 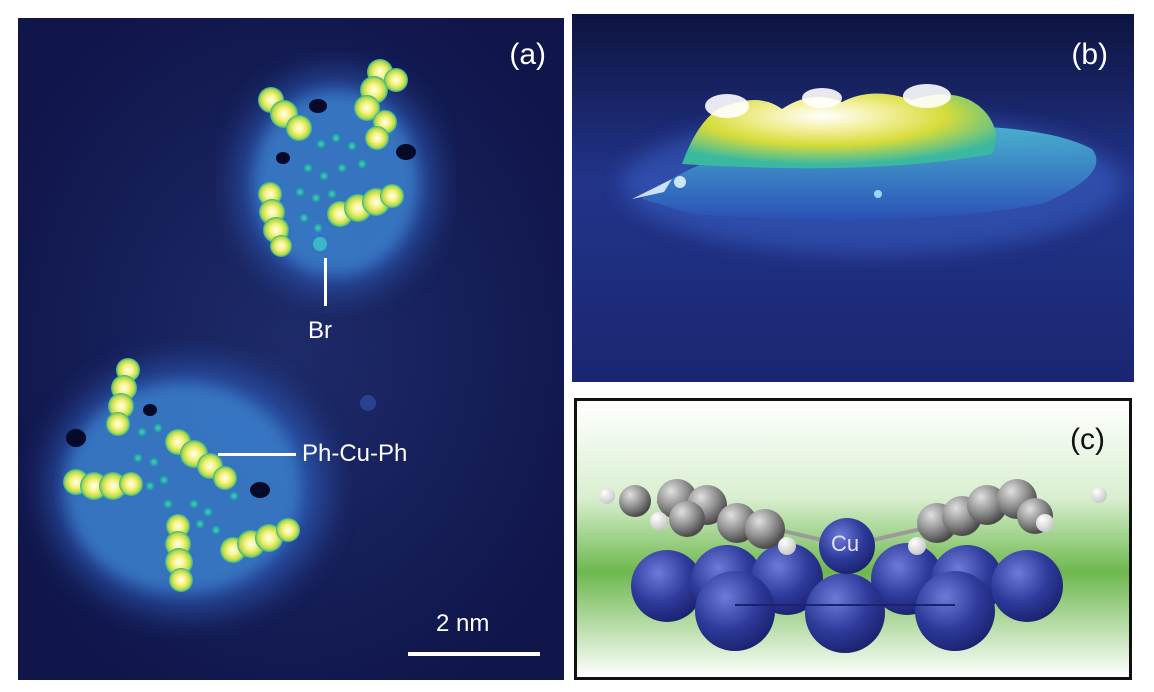 I want to click on cu-adatom, so click(x=847, y=546).